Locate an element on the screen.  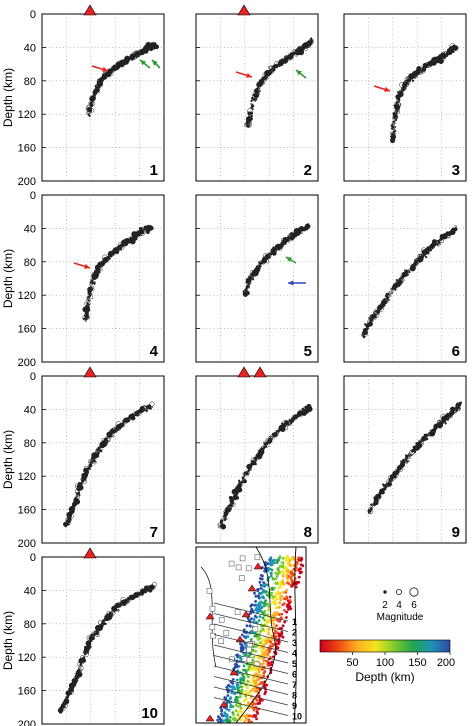
panel-number: 4 is located at coordinates (154, 351).